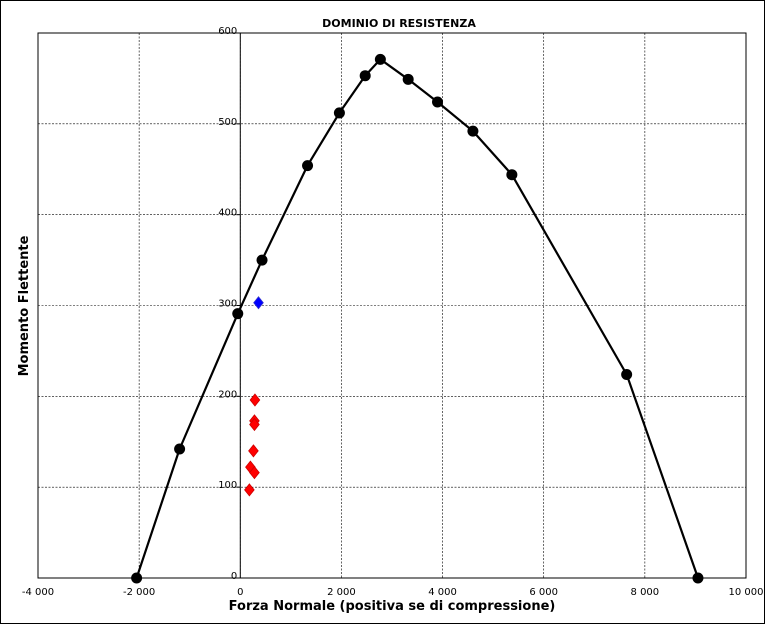 Image resolution: width=765 pixels, height=624 pixels. Describe the element at coordinates (227, 31) in the screenshot. I see `y-tick-label: 600` at that location.